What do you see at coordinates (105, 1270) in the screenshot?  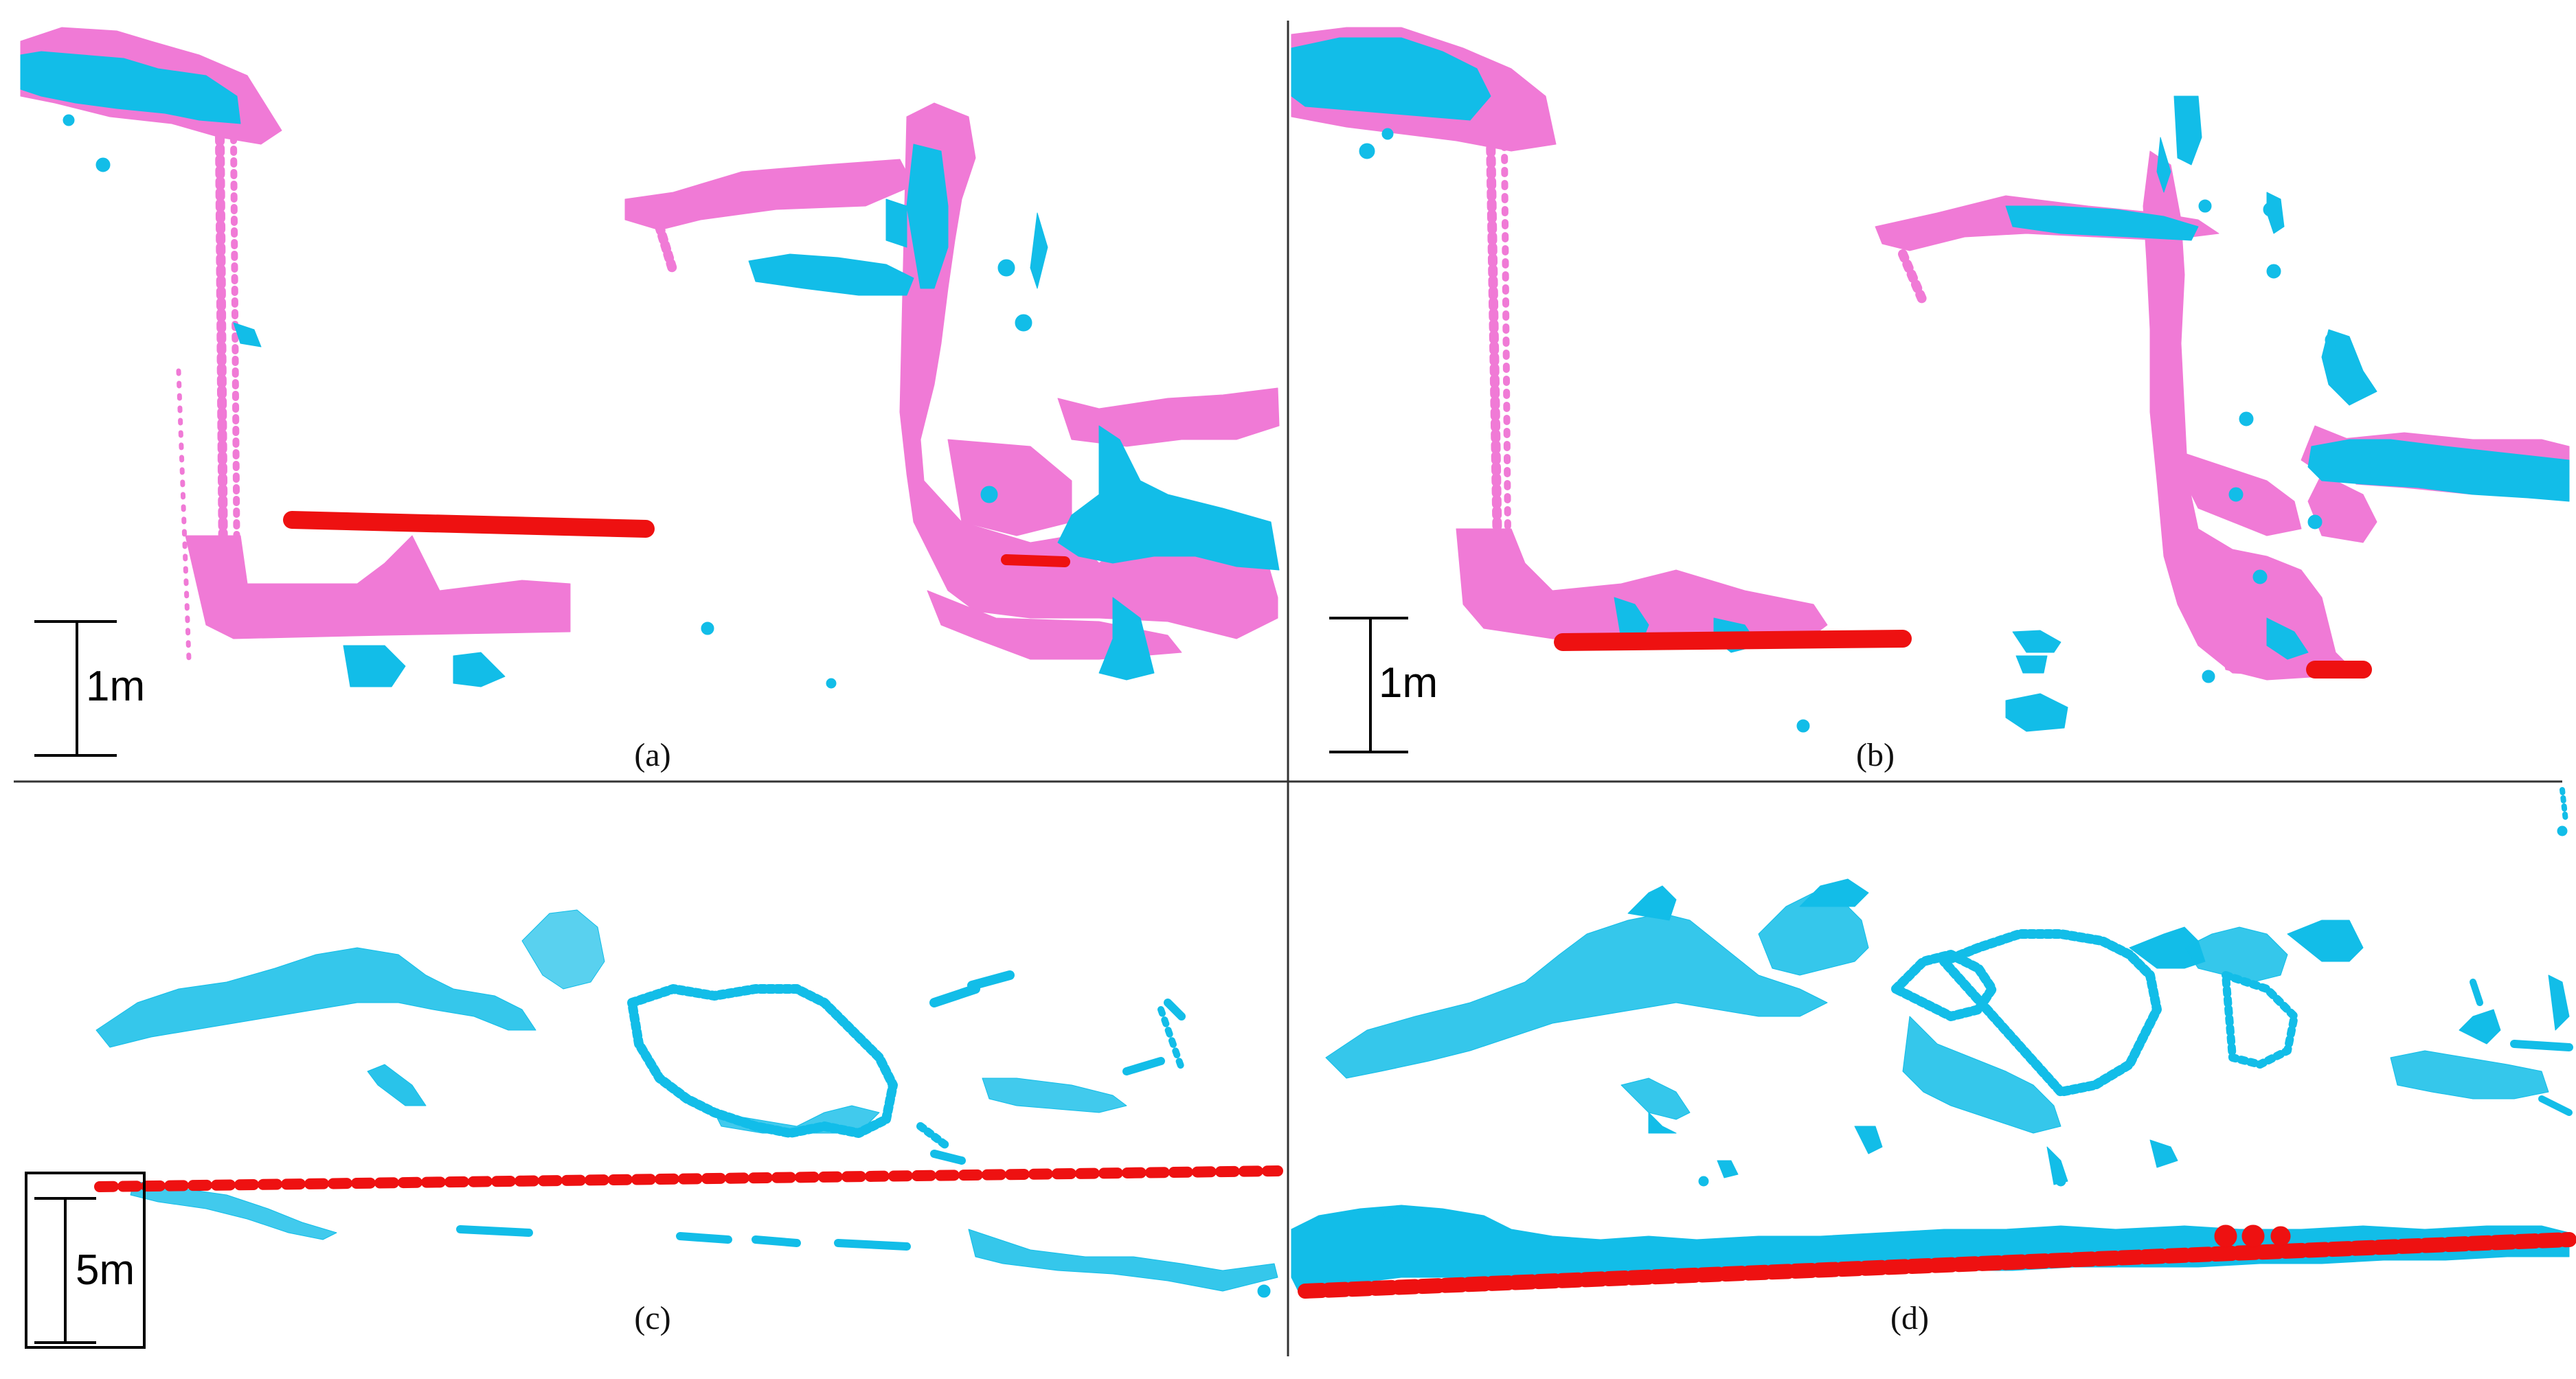 I see `panel-c-scale-label: 5m` at bounding box center [105, 1270].